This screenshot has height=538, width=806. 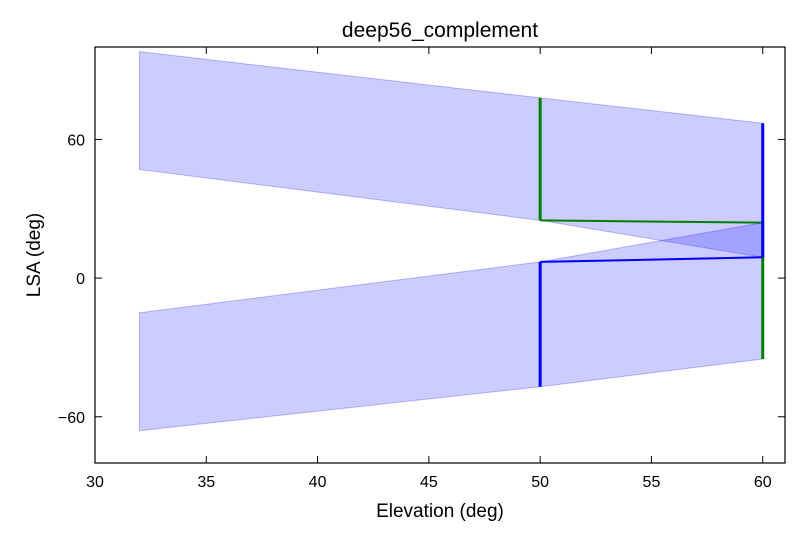 What do you see at coordinates (440, 30) in the screenshot?
I see `chart-title: deep56_complement` at bounding box center [440, 30].